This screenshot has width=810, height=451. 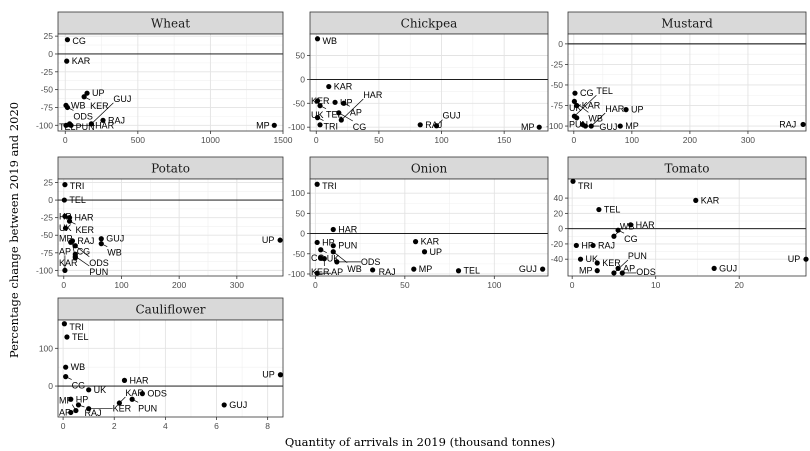 I want to click on x-tick-label: 500, so click(x=138, y=140).